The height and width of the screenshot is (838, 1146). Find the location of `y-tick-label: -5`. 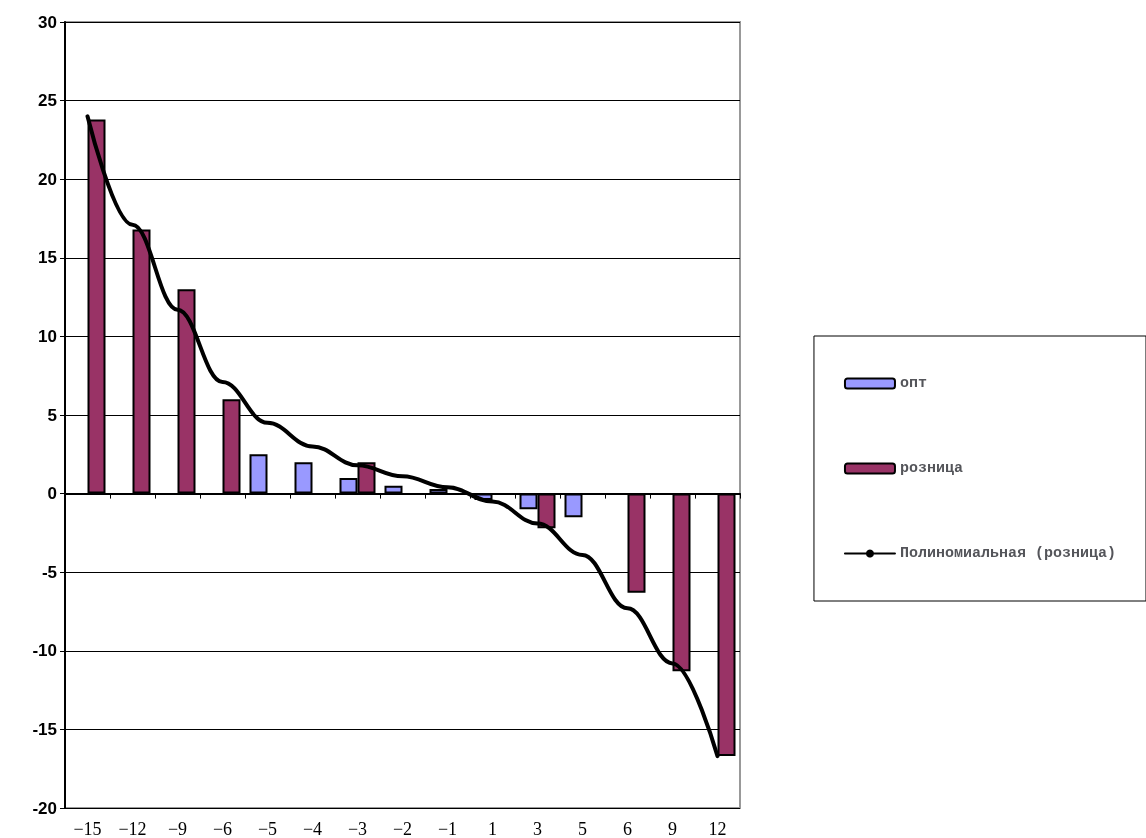

y-tick-label: -5 is located at coordinates (49, 572).